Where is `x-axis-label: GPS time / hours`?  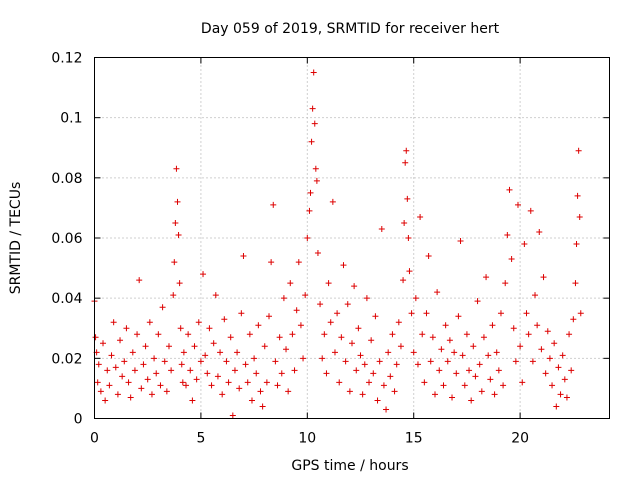 x-axis-label: GPS time / hours is located at coordinates (349, 466).